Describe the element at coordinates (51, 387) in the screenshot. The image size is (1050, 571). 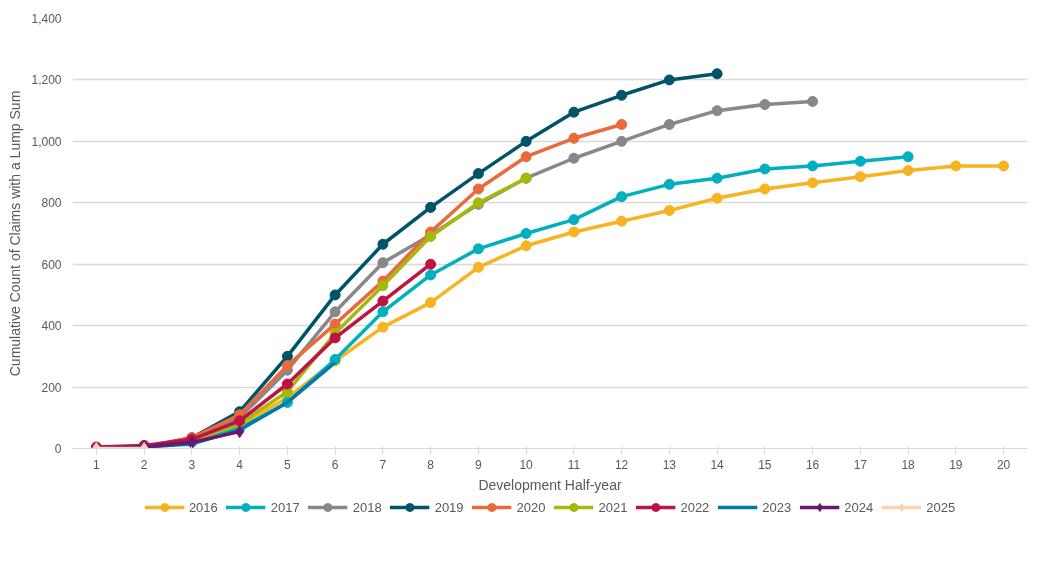
I see `y-tick-label: 200` at that location.